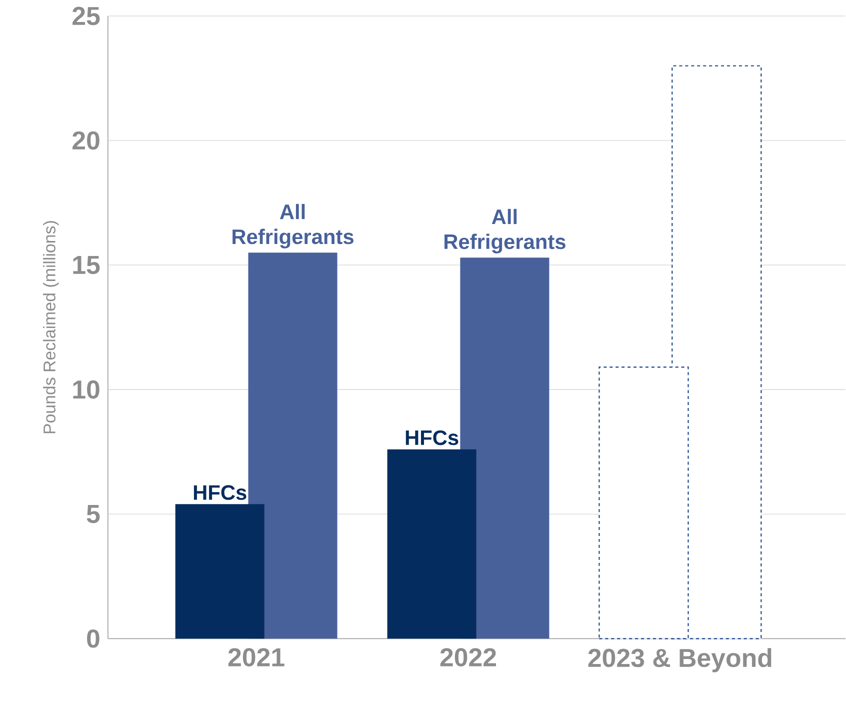 The width and height of the screenshot is (846, 701). I want to click on series-label: All Refrigerants, so click(293, 226).